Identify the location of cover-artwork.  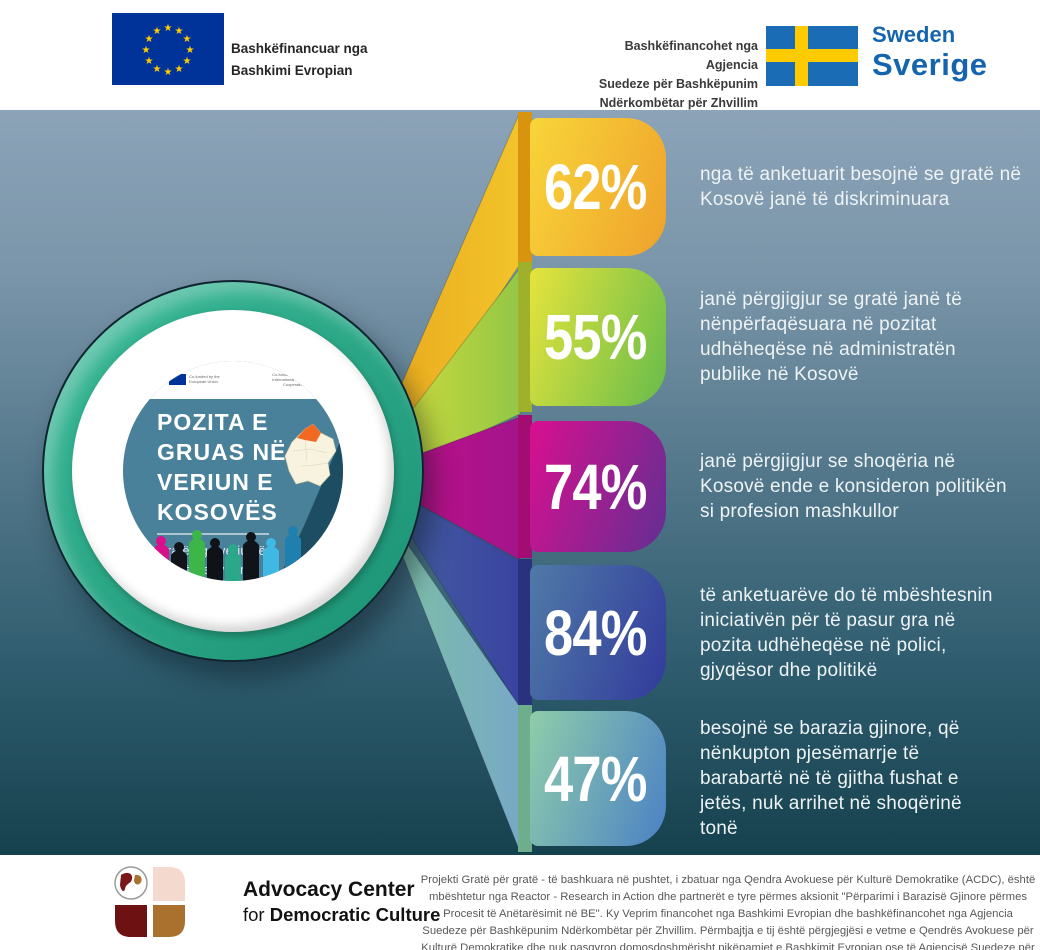
(309, 507).